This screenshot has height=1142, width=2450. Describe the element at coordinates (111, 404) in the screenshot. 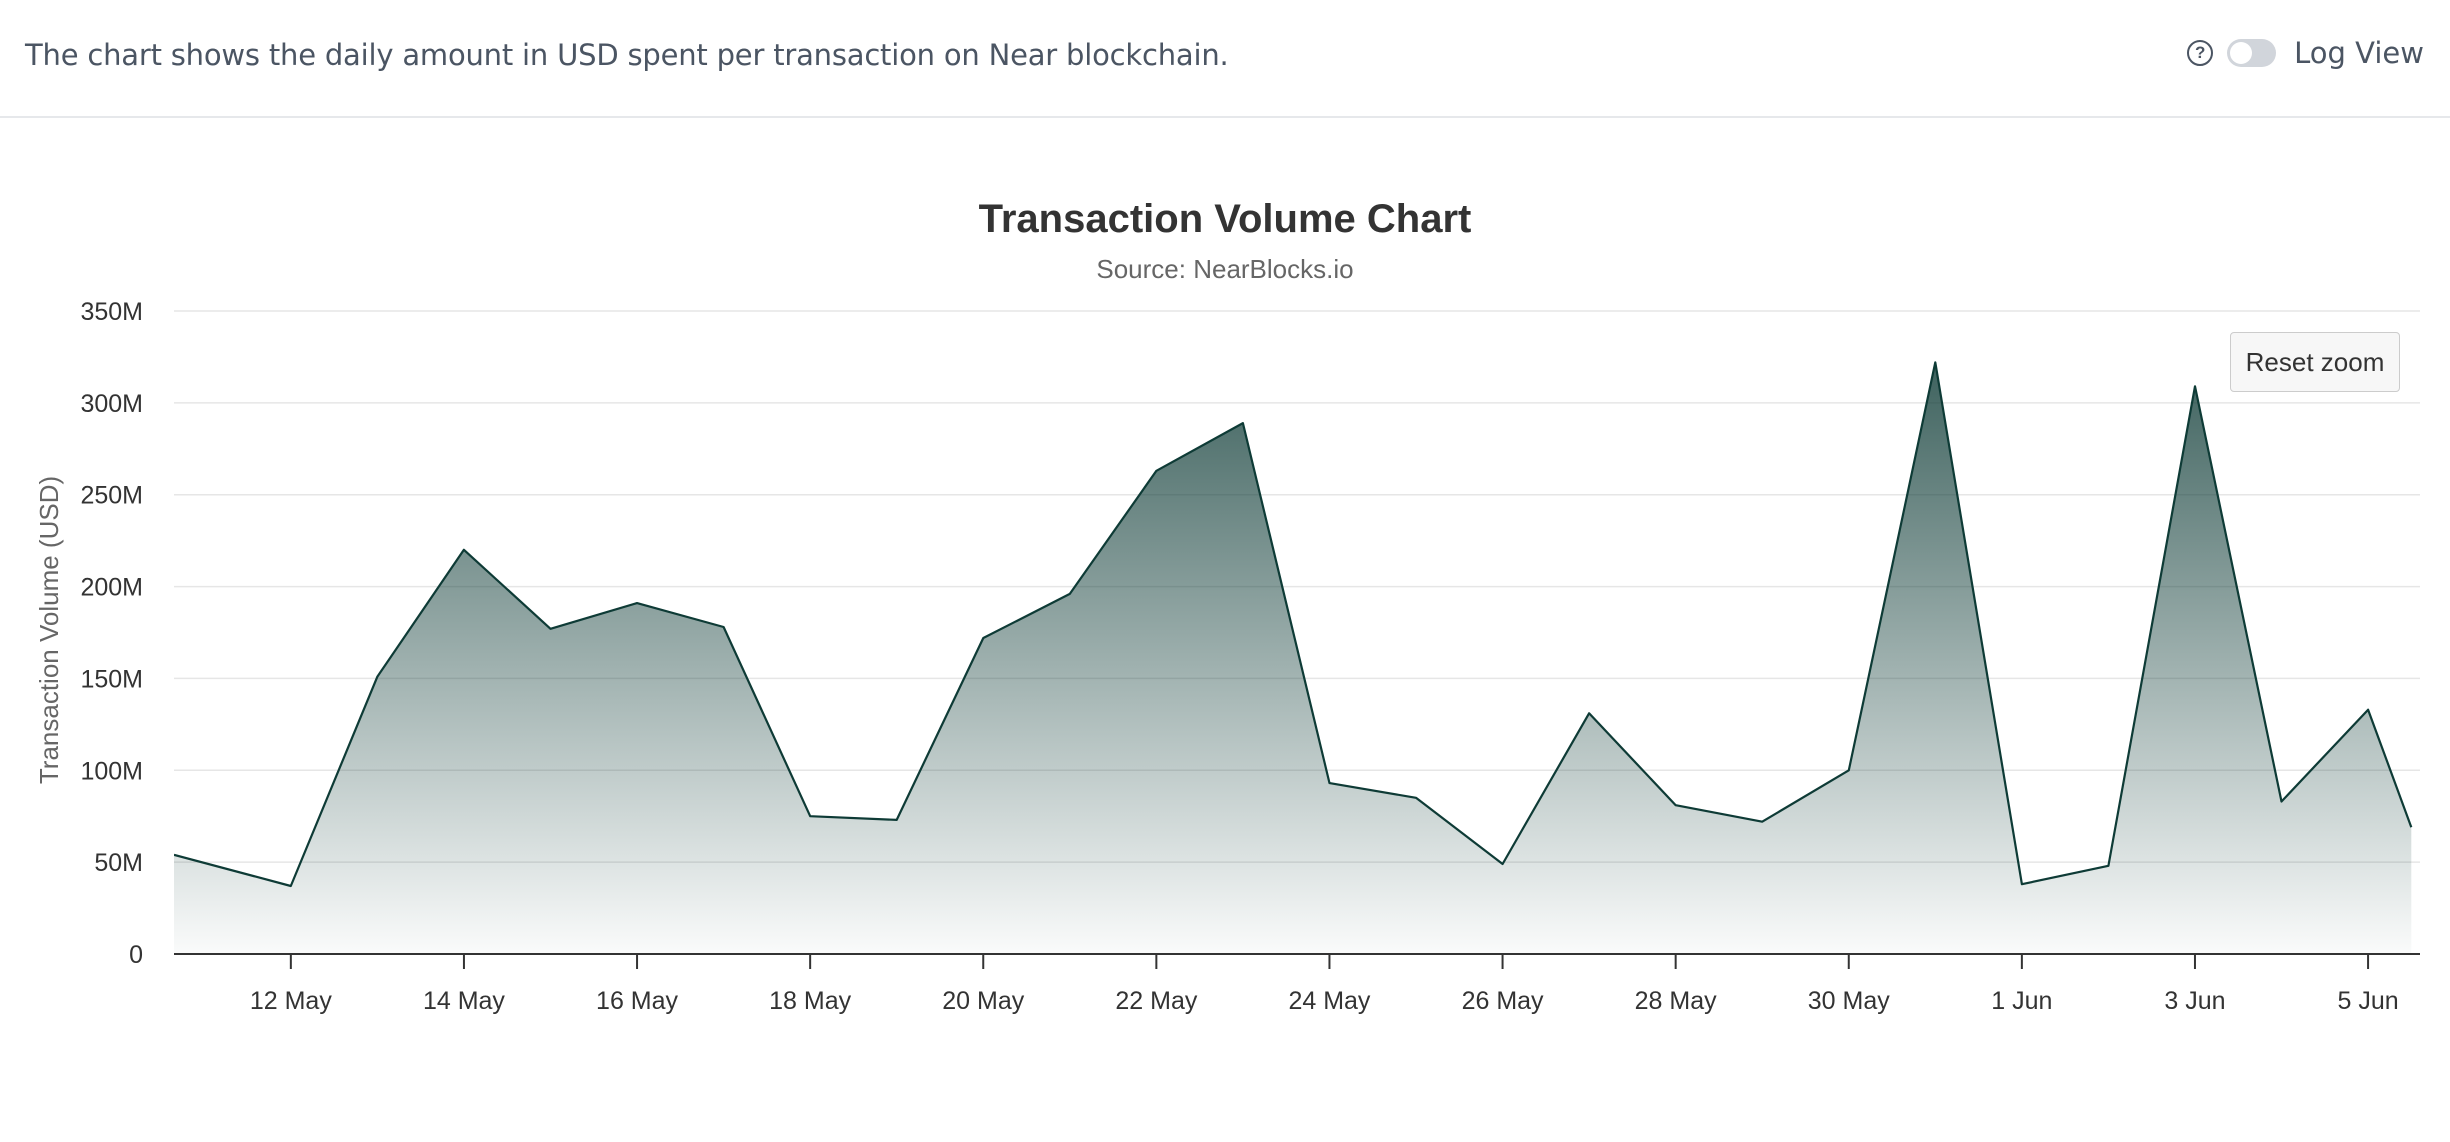

I see `y-tick-label: 300M` at that location.